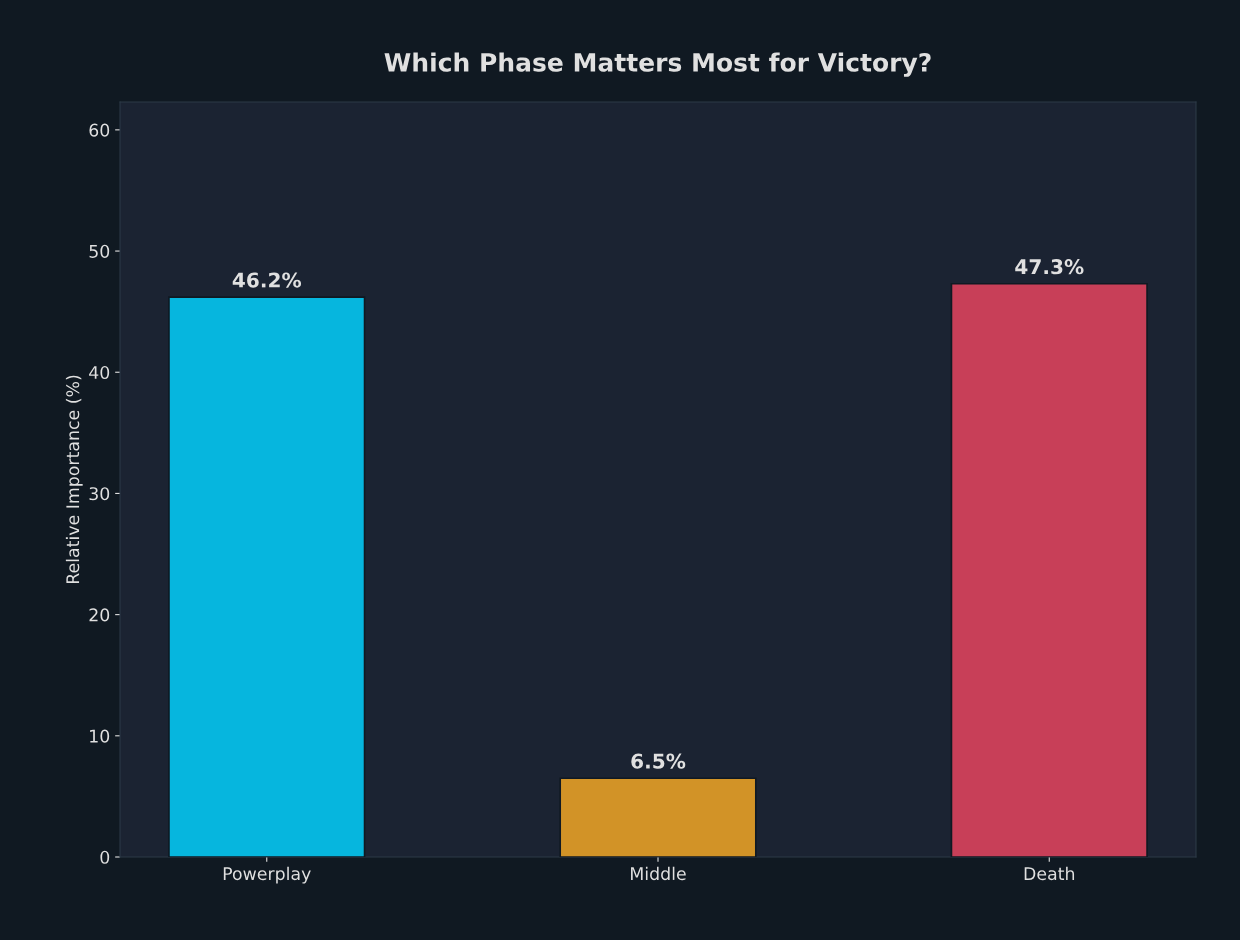 The width and height of the screenshot is (1240, 940). Describe the element at coordinates (99, 494) in the screenshot. I see `y-tick-label: 30` at that location.